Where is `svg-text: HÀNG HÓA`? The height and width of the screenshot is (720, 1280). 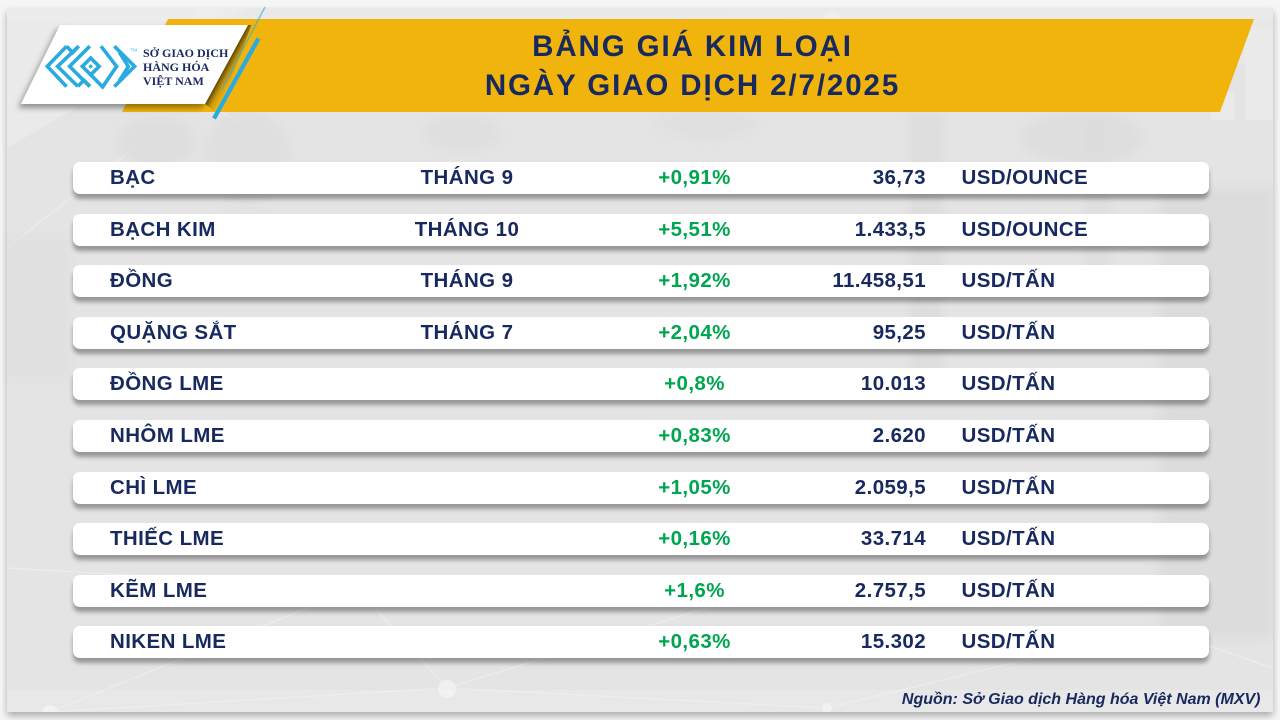 svg-text: HÀNG HÓA is located at coordinates (176, 67).